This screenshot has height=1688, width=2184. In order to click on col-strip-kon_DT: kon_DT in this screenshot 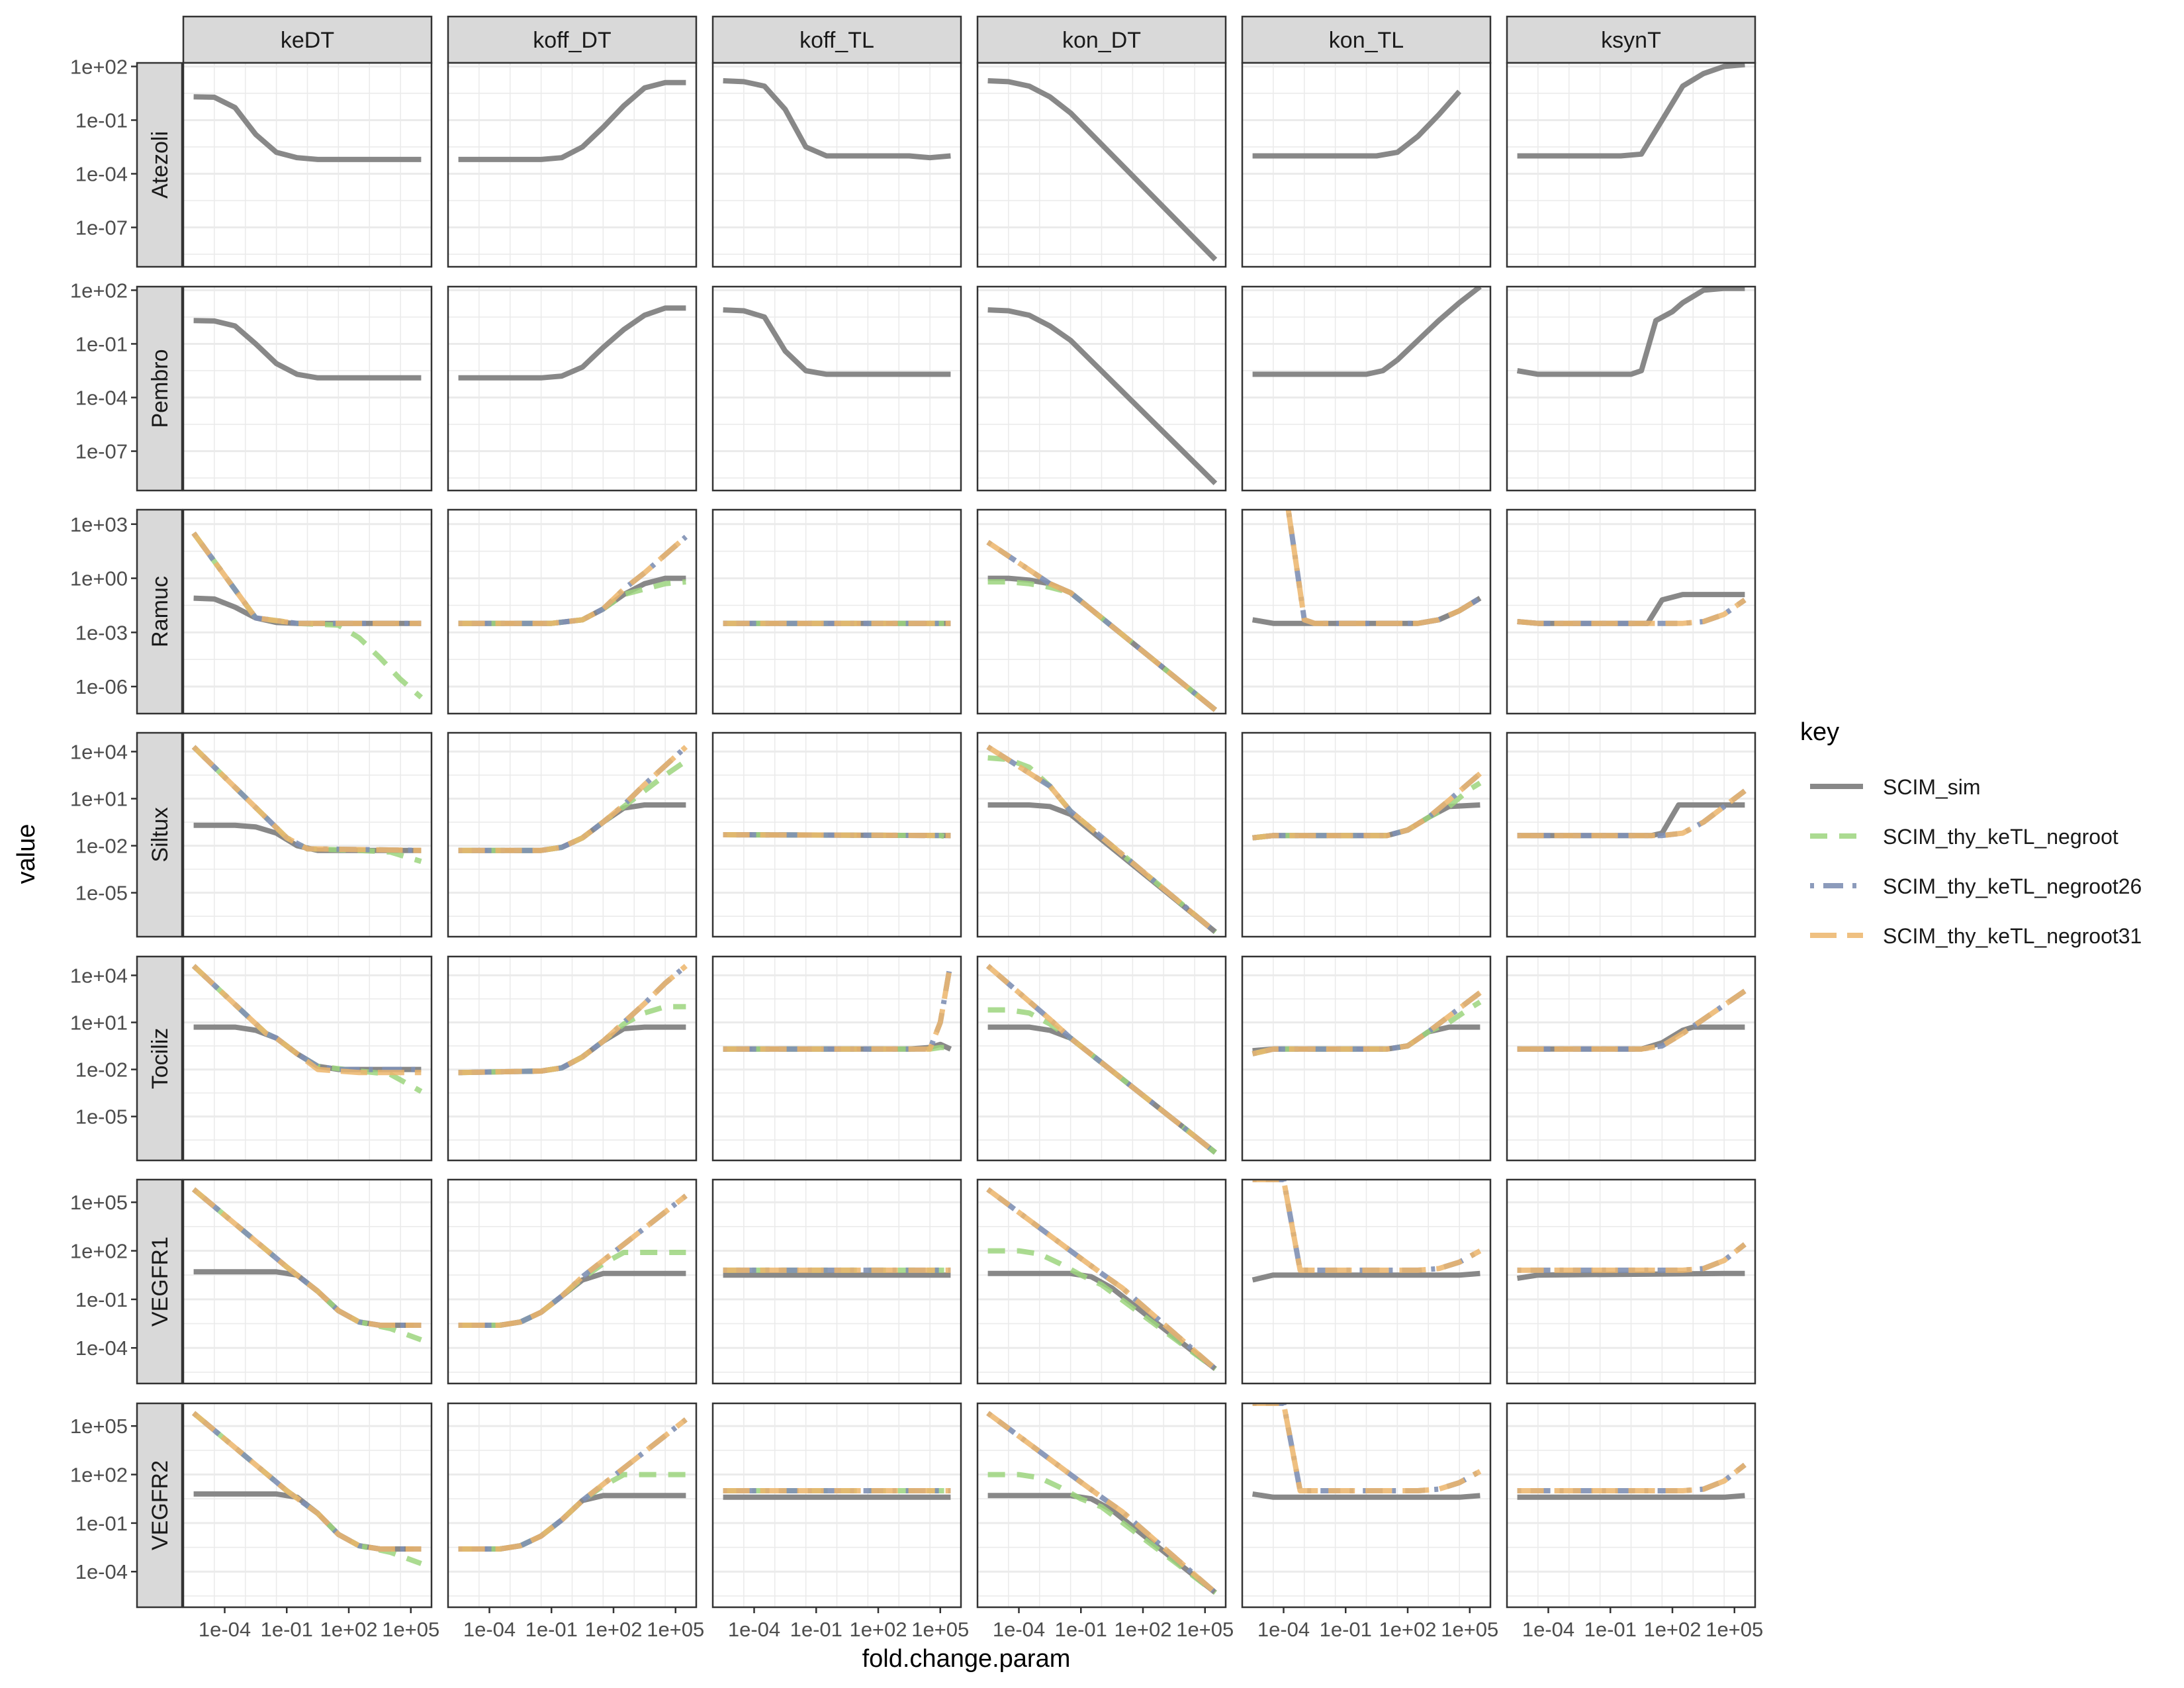, I will do `click(1101, 39)`.